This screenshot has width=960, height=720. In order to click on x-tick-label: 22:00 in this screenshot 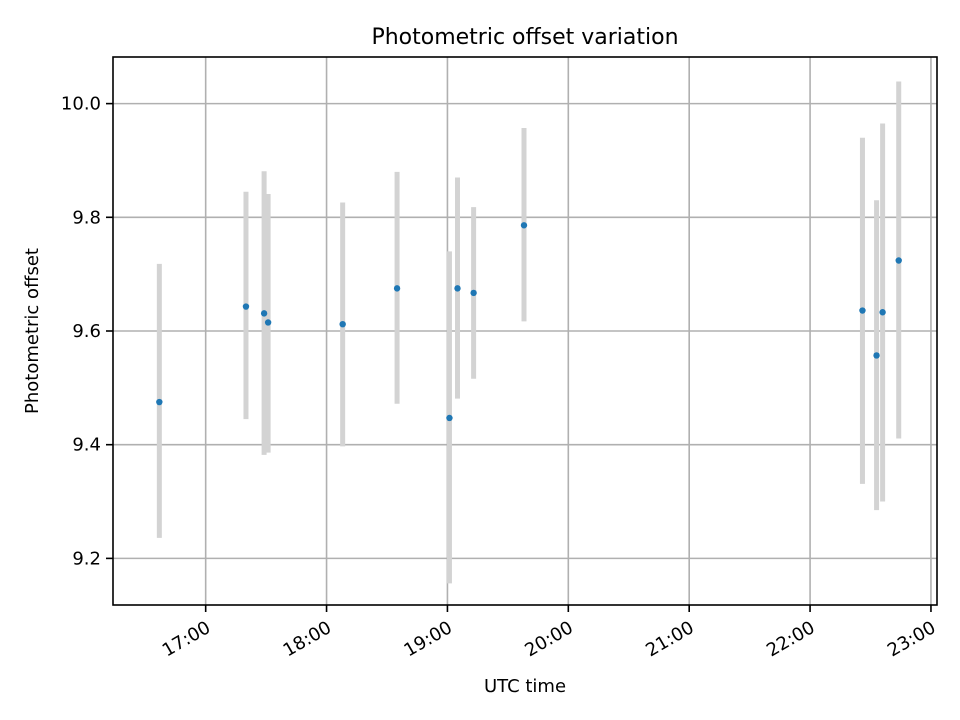, I will do `click(790, 639)`.